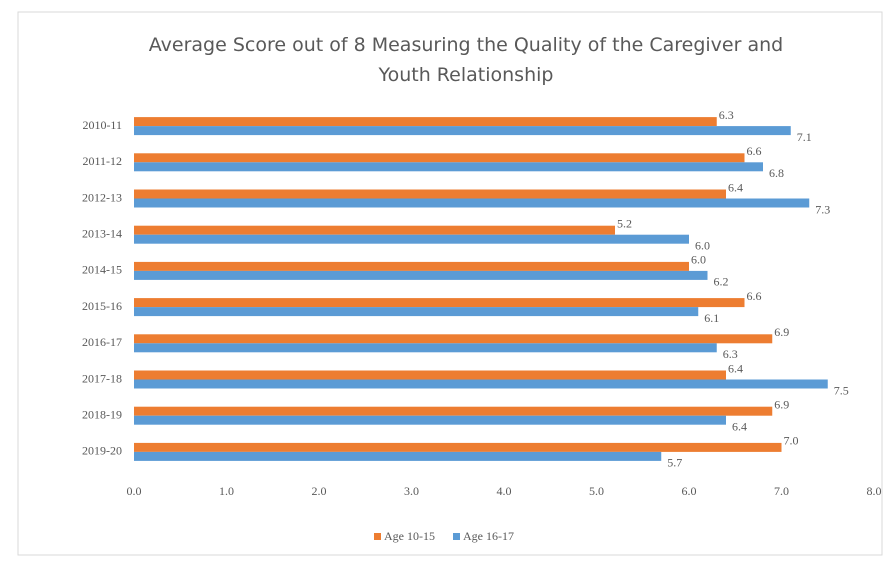  I want to click on x-tick-label: 3.0, so click(411, 491).